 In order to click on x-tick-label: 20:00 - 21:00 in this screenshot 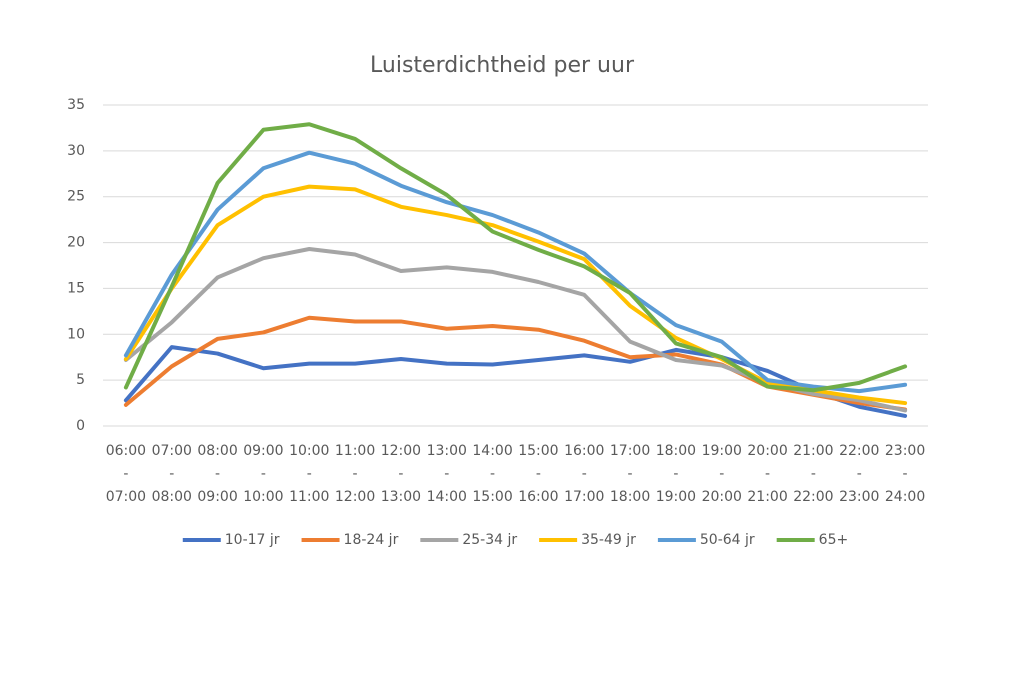, I will do `click(767, 474)`.